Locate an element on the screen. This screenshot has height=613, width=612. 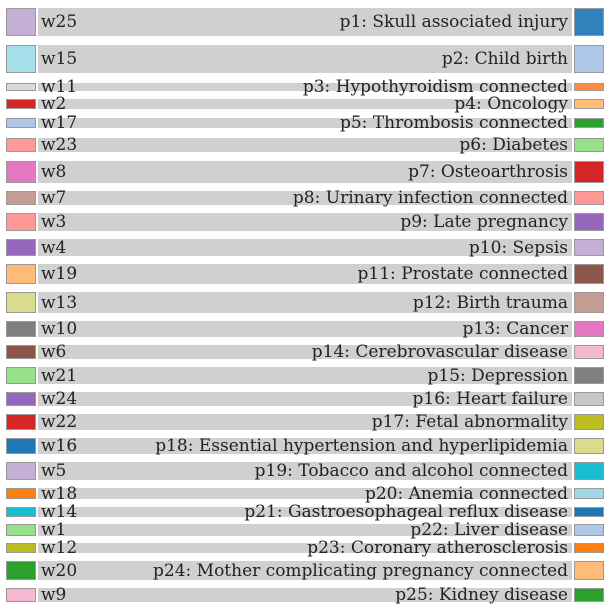
right-node-label: p23: Coronary atherosclerosis is located at coordinates (437, 548).